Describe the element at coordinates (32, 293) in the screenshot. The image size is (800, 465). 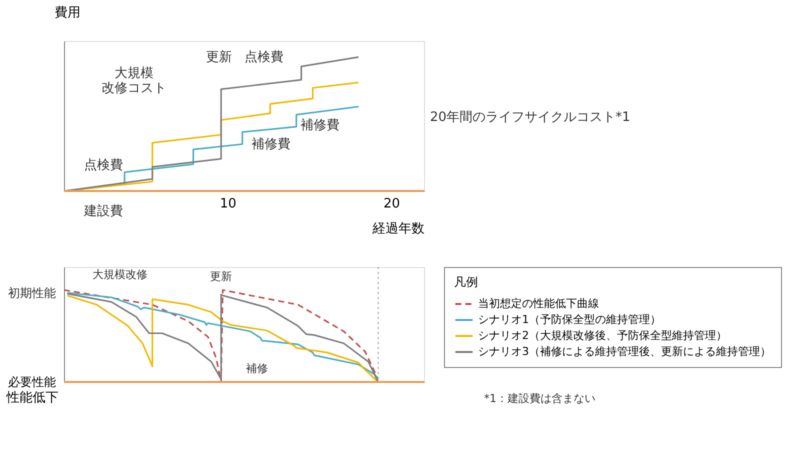
I see `annotation: 初期性能` at that location.